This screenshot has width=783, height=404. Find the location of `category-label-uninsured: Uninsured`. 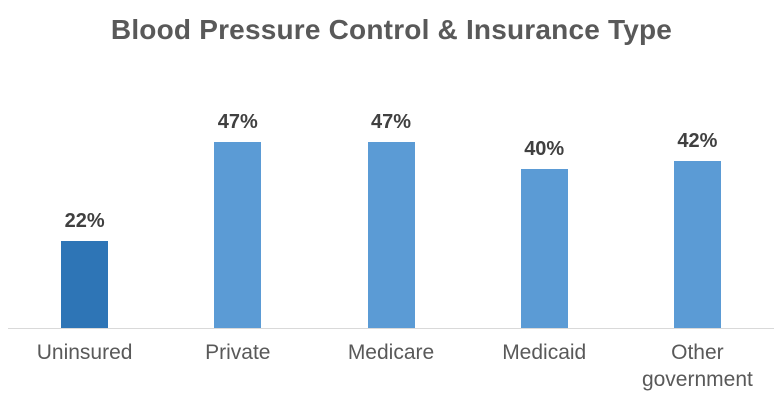

category-label-uninsured: Uninsured is located at coordinates (84, 352).